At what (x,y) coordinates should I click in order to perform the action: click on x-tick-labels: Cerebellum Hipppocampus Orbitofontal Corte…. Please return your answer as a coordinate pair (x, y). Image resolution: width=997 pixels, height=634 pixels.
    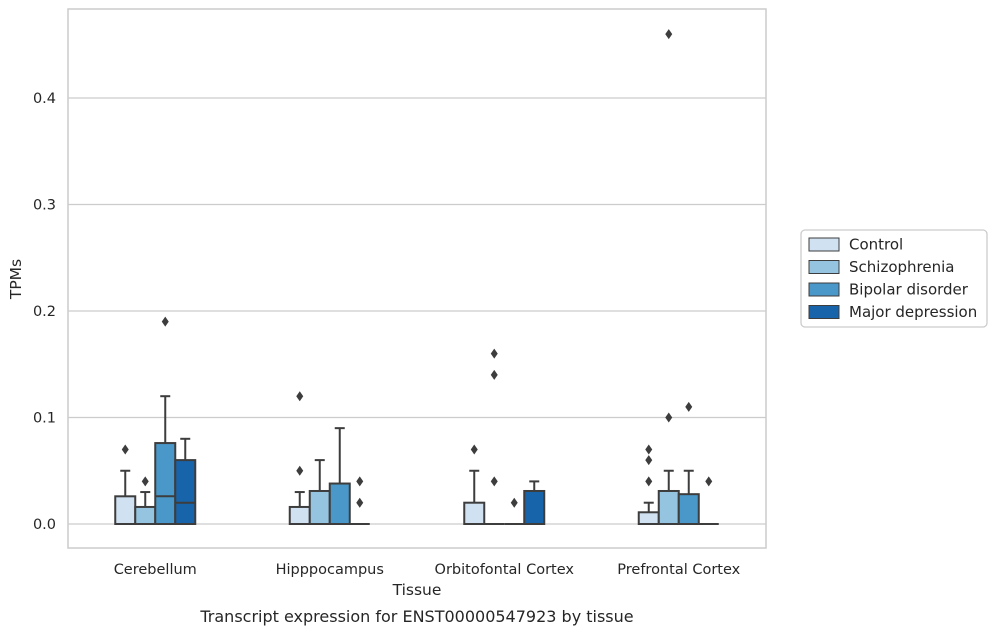
    Looking at the image, I should click on (427, 570).